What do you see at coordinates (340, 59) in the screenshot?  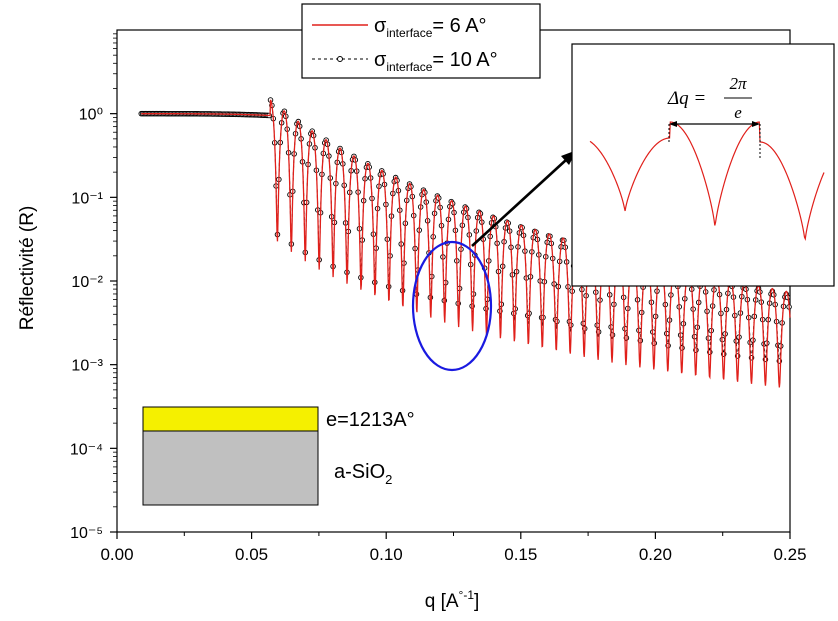 I see `legend-swatch-marker` at bounding box center [340, 59].